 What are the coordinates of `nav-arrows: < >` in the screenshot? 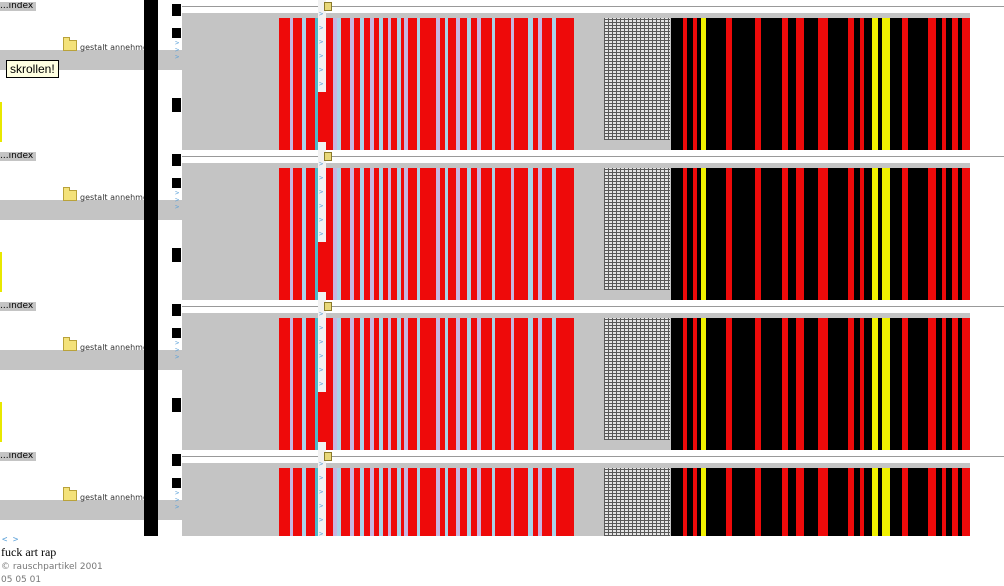 It's located at (10, 540).